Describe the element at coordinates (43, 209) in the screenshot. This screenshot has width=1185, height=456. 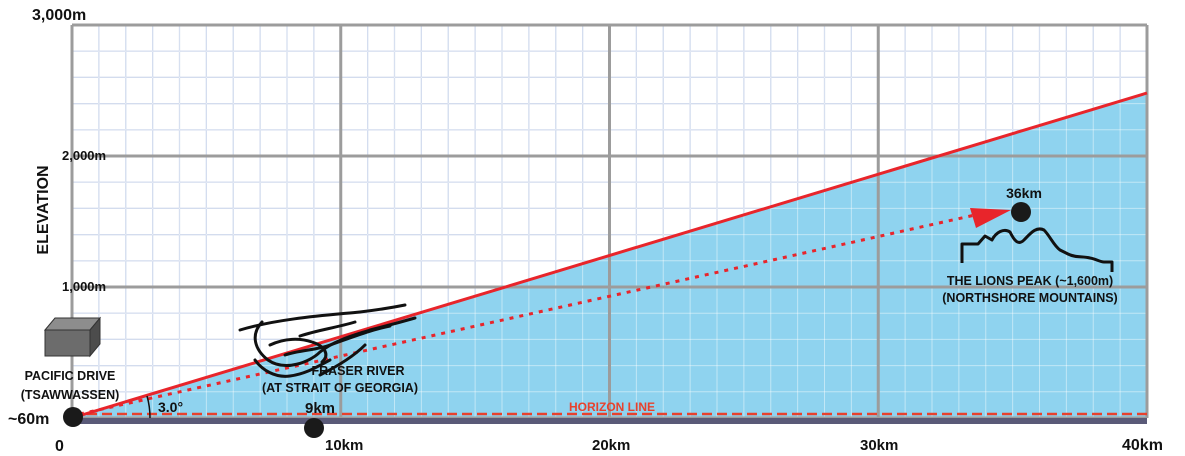
I see `y-axis-label: ELEVATION` at that location.